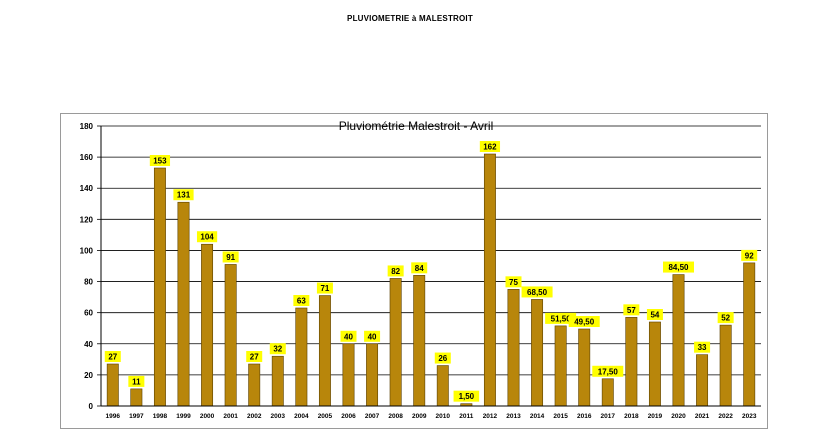 This screenshot has width=820, height=441. Describe the element at coordinates (513, 282) in the screenshot. I see `data-label-2013: 75` at that location.